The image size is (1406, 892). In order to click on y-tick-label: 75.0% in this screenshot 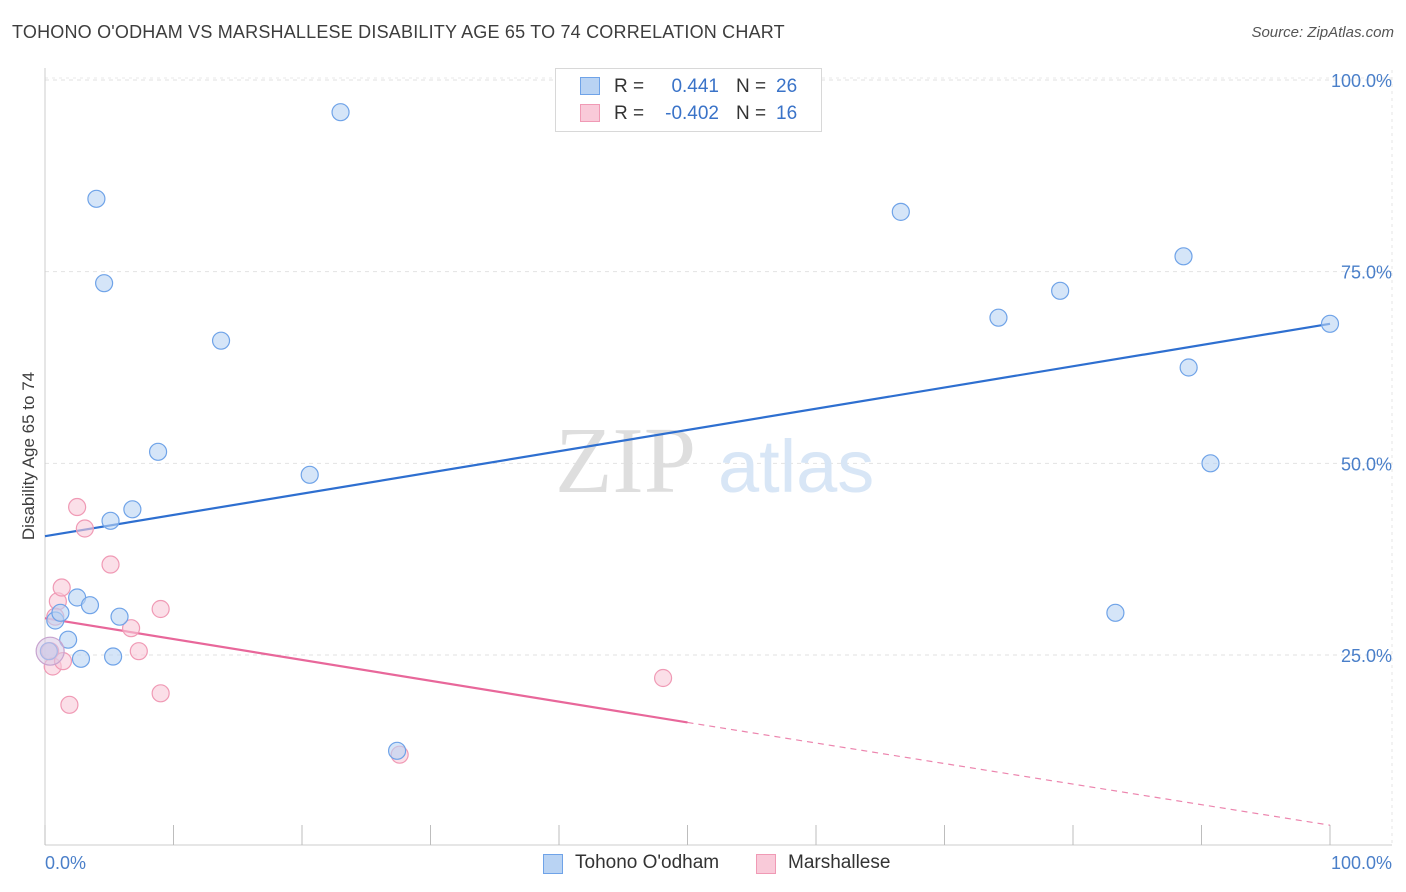, I will do `click(1366, 273)`.